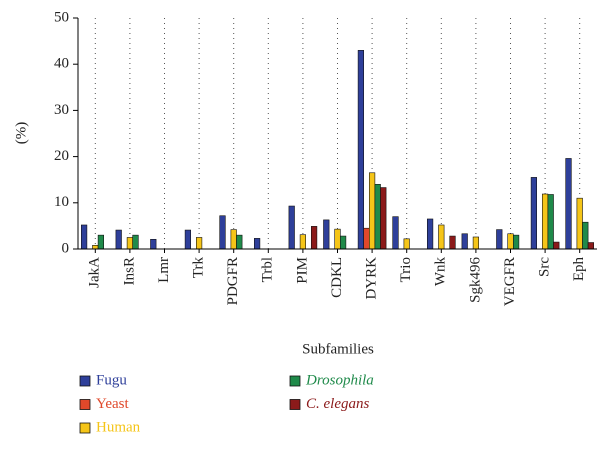 The height and width of the screenshot is (458, 597). I want to click on x-tick-label: JakA, so click(95, 272).